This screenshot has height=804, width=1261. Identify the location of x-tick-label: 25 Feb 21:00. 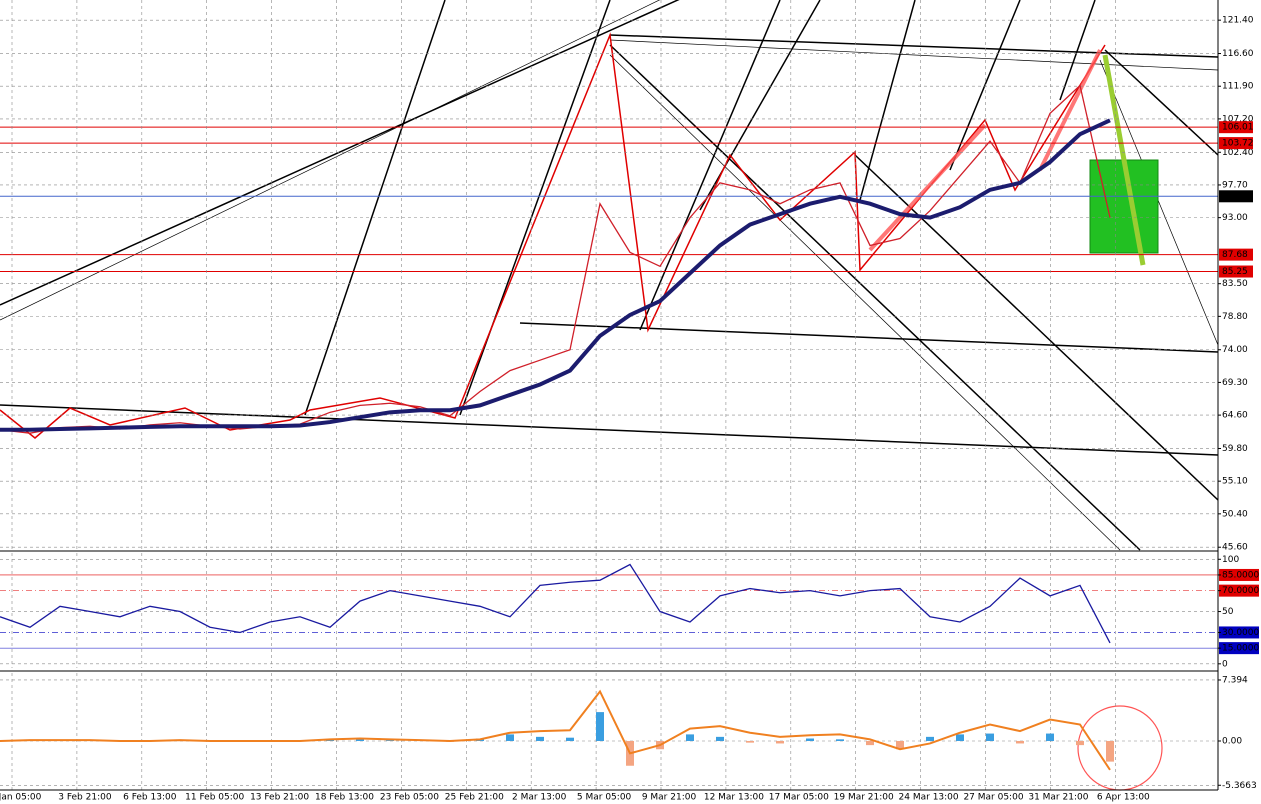
(474, 798).